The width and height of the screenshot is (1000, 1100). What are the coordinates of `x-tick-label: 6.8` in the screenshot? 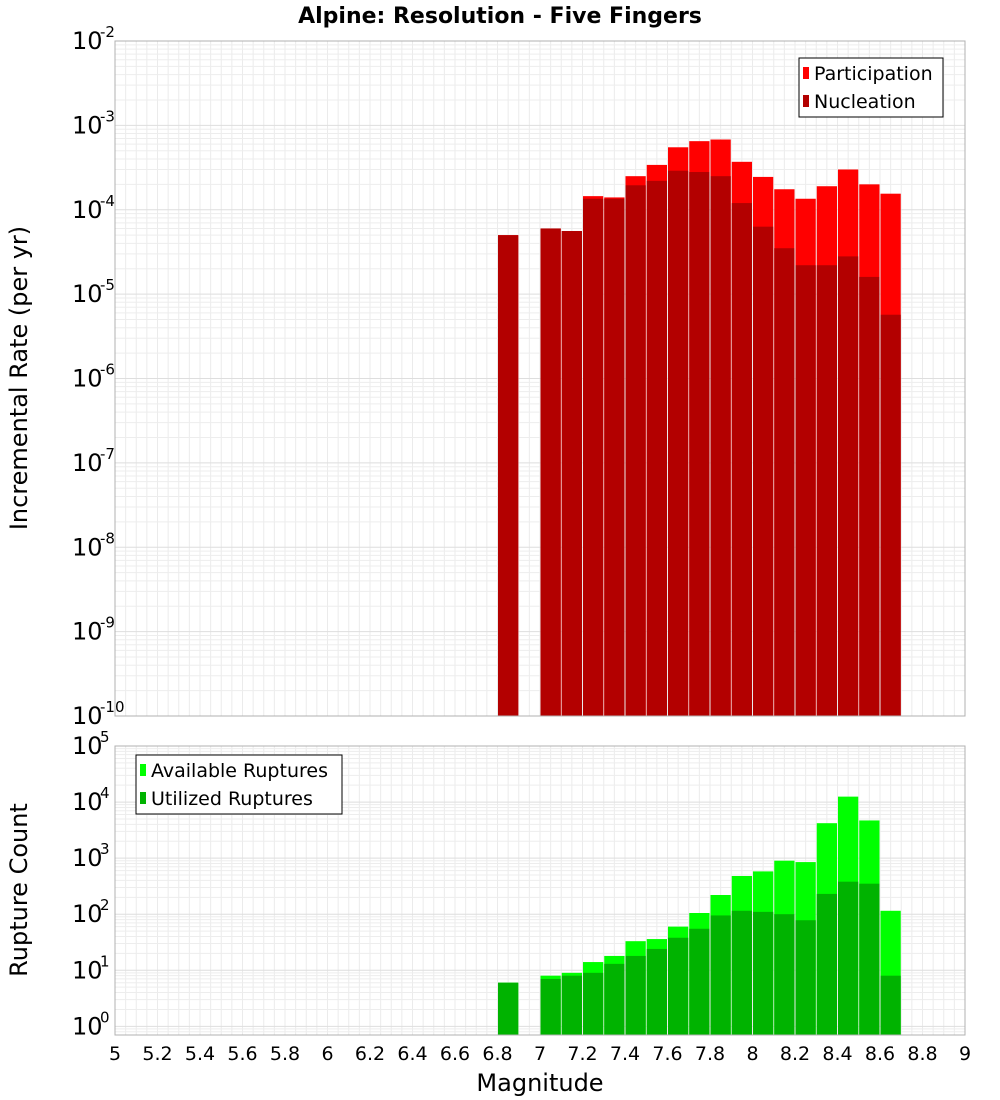 It's located at (497, 1054).